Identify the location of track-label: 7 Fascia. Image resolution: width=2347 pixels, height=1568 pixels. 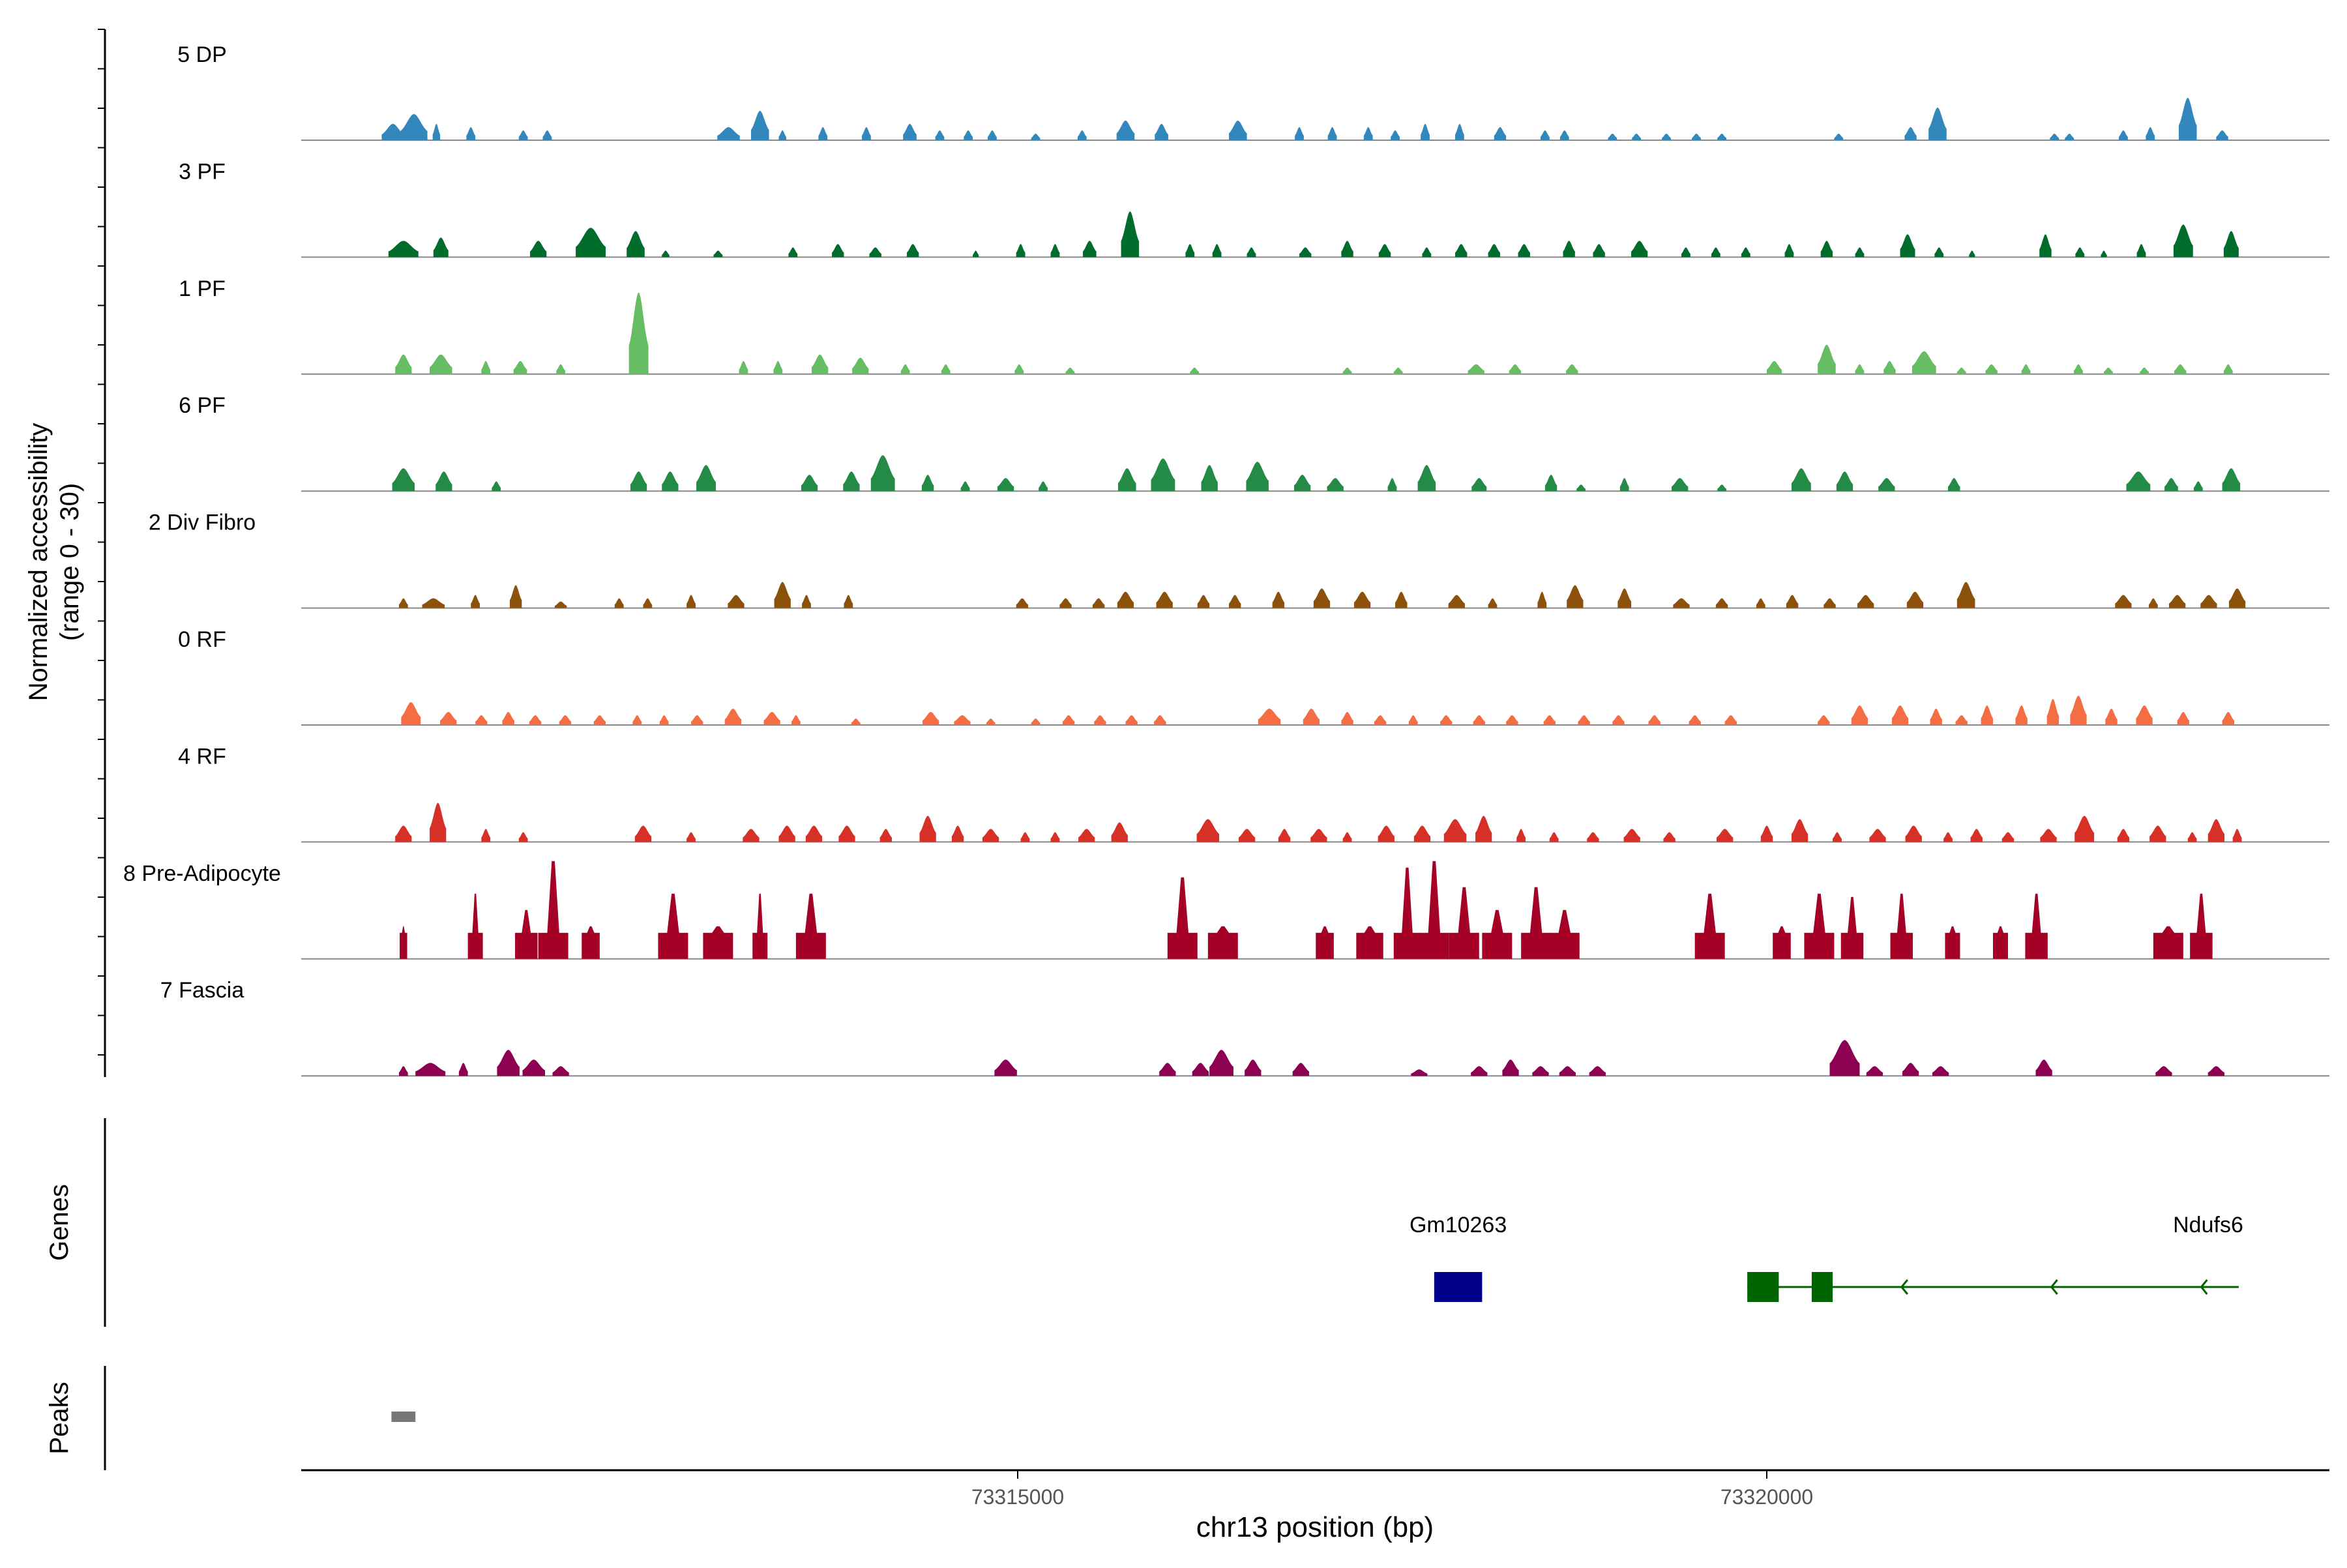
(202, 991).